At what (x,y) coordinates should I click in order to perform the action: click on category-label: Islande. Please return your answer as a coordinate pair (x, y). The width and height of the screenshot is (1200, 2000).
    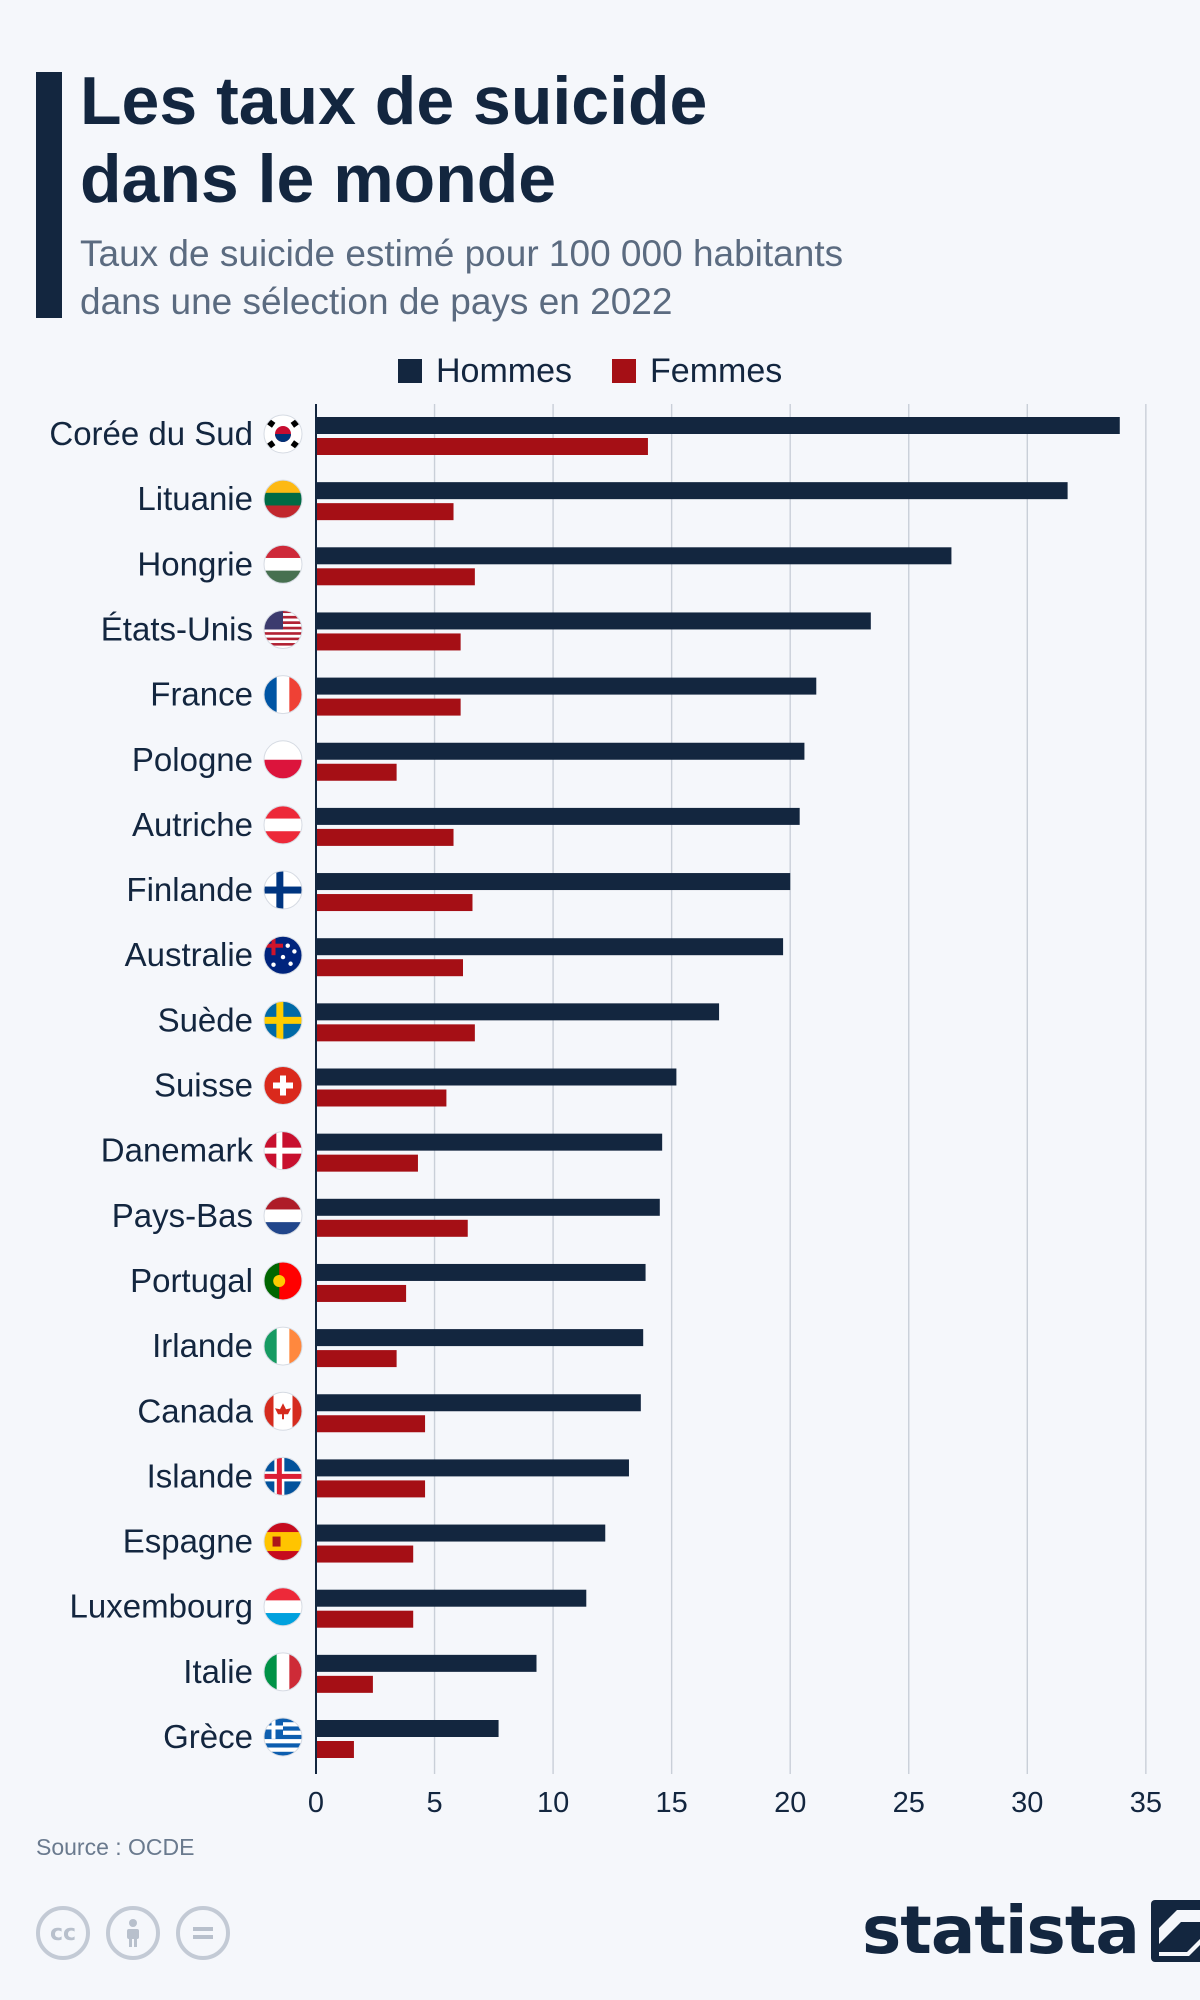
    Looking at the image, I should click on (200, 1475).